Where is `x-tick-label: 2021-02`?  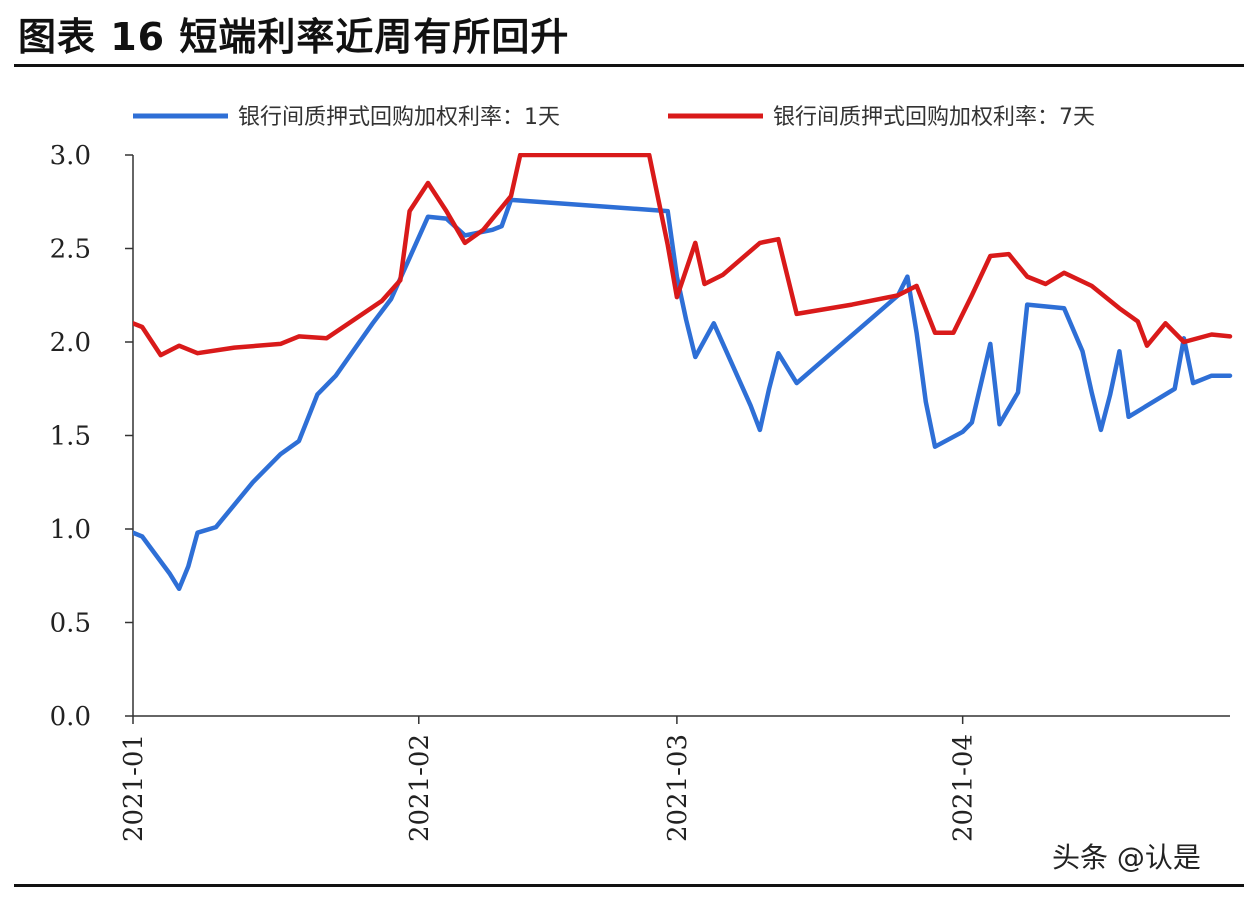
x-tick-label: 2021-02 is located at coordinates (420, 788).